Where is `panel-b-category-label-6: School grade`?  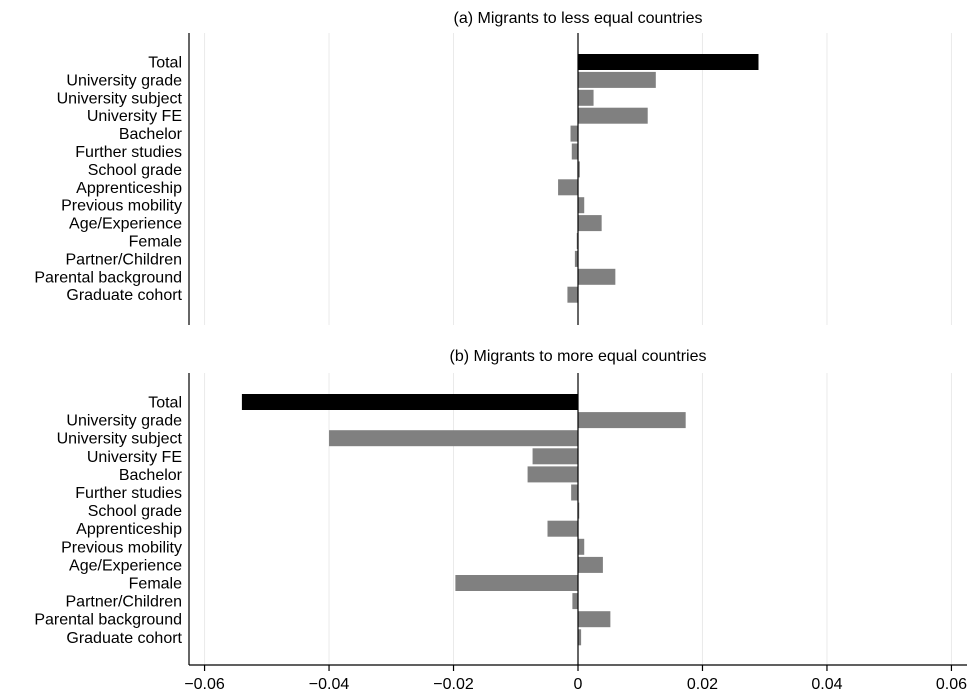
panel-b-category-label-6: School grade is located at coordinates (135, 511).